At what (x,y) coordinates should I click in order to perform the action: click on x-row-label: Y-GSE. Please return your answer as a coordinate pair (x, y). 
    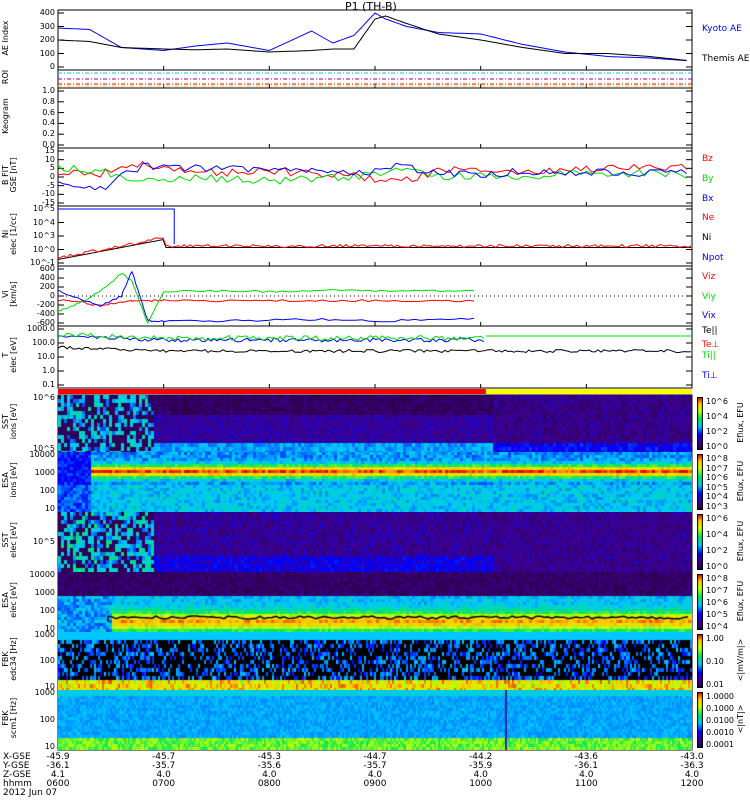
    Looking at the image, I should click on (16, 766).